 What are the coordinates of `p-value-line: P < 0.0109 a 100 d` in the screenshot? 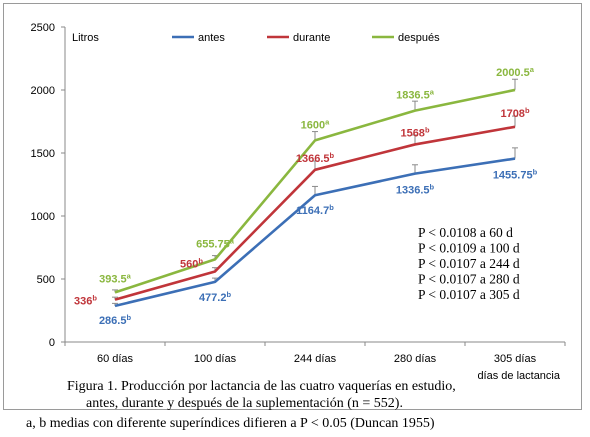 It's located at (469, 248).